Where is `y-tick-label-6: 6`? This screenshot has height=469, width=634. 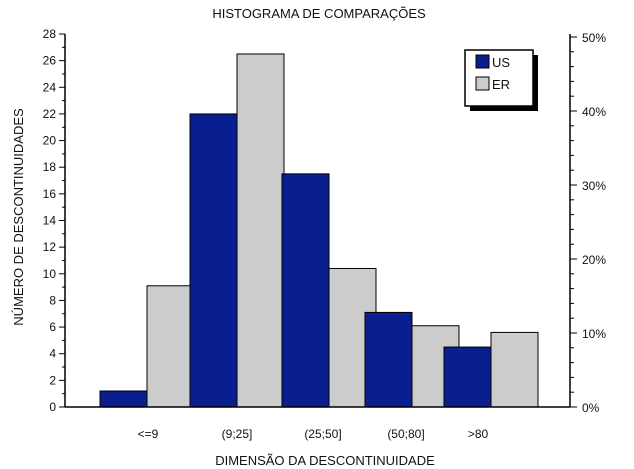 y-tick-label-6: 6 is located at coordinates (52, 327).